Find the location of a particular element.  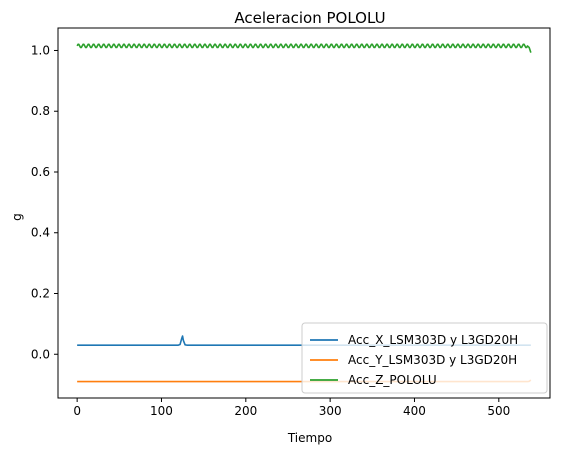

y-tick-label: 0.0 is located at coordinates (40, 354).